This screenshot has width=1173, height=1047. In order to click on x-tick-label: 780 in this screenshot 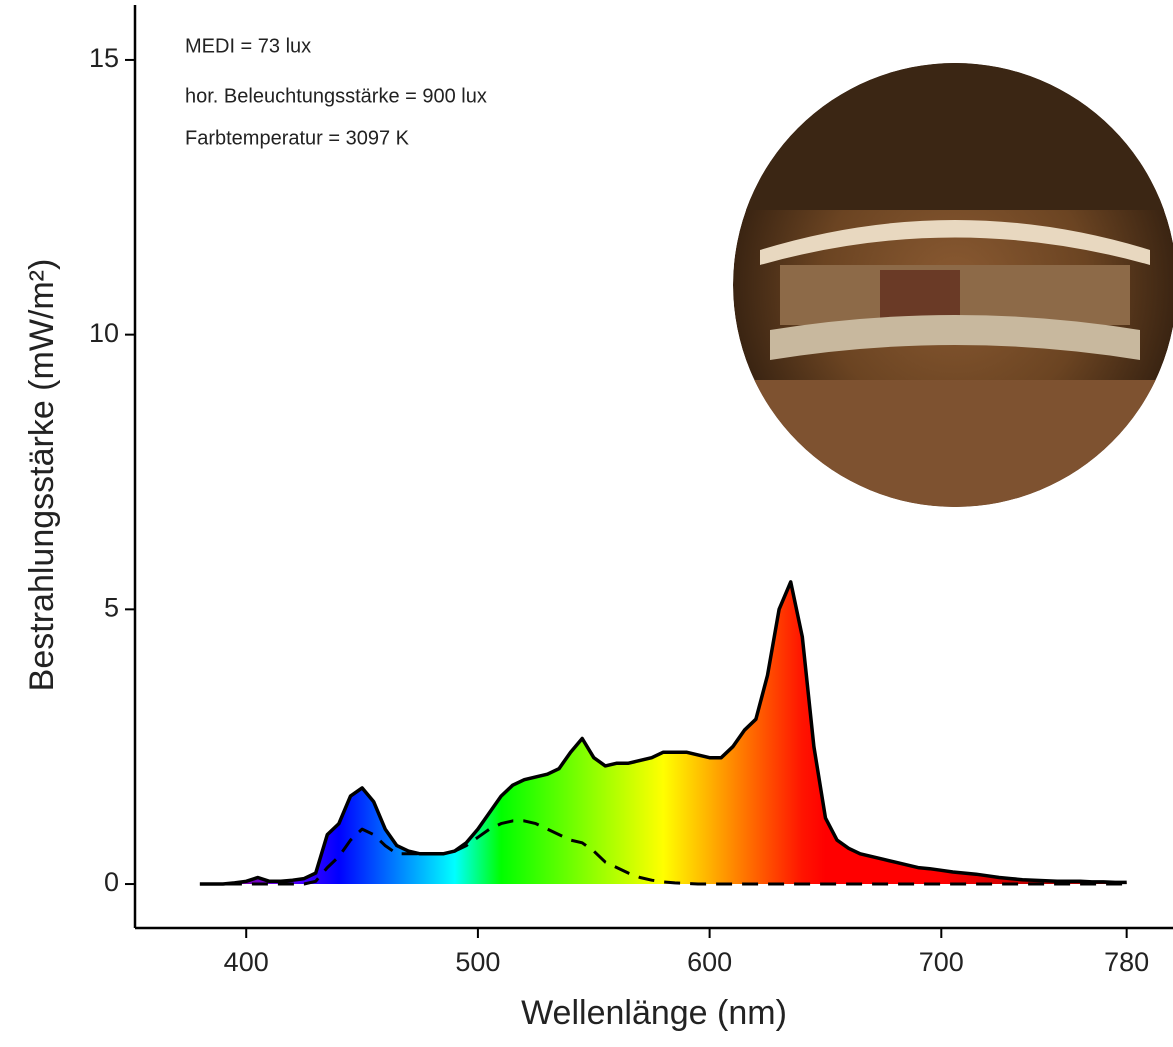, I will do `click(1126, 962)`.